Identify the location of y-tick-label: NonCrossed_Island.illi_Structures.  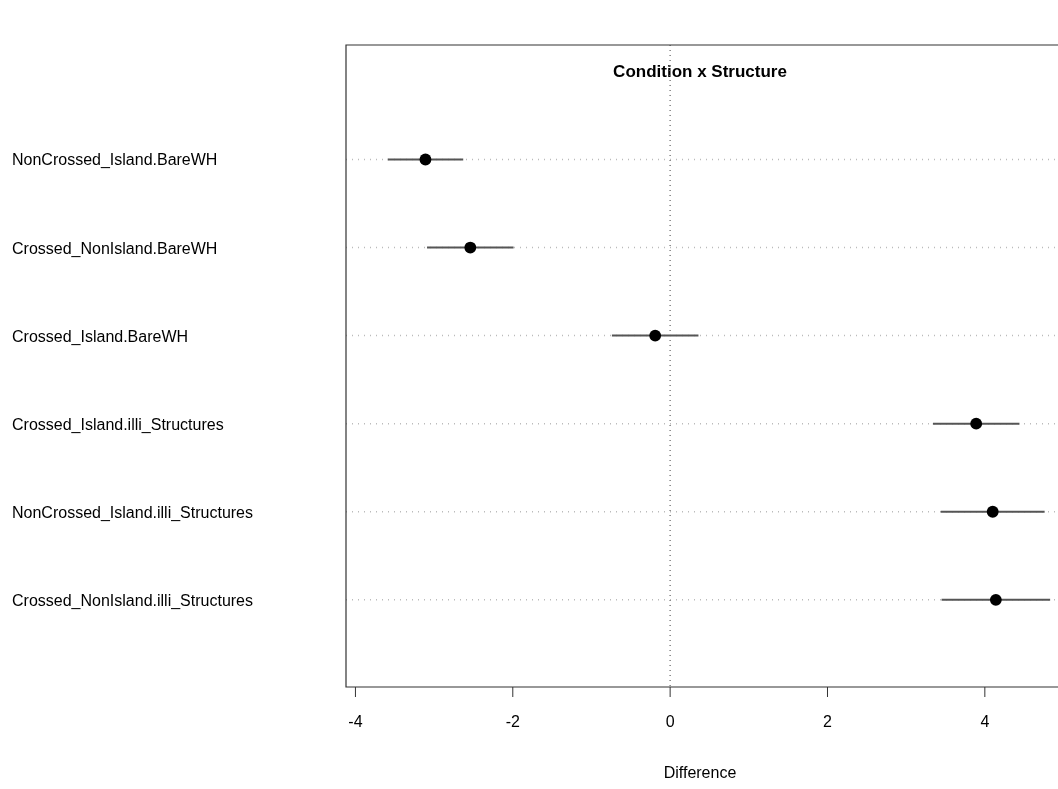
(132, 512).